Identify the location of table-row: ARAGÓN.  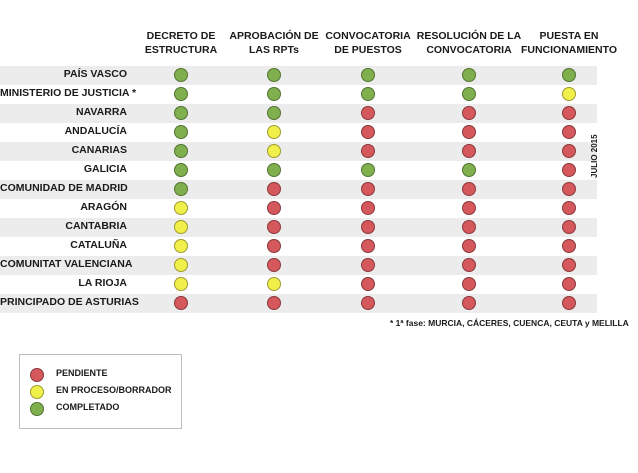
(298, 208).